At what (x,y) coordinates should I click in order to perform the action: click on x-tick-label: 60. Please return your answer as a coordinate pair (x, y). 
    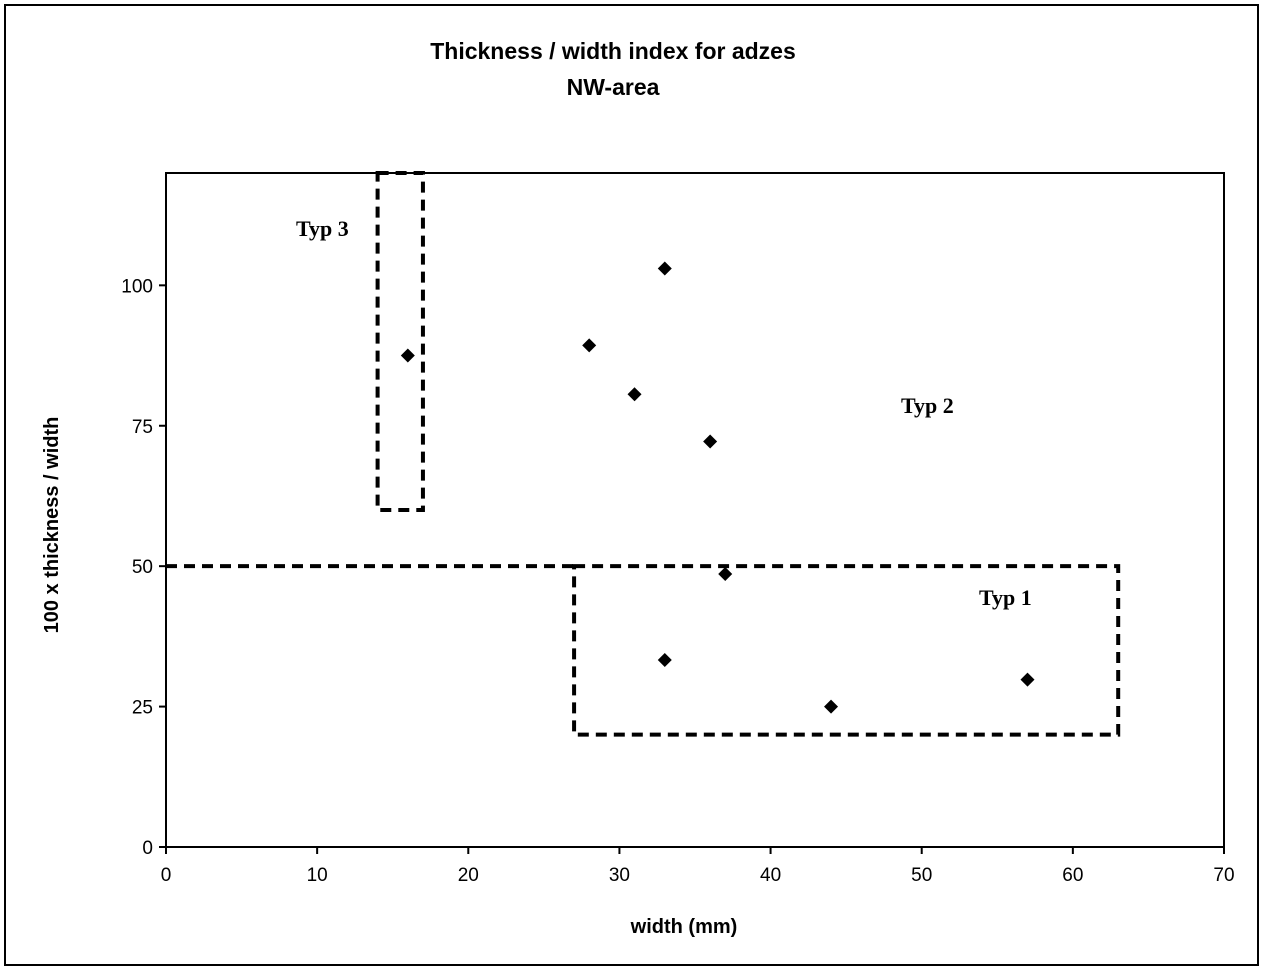
    Looking at the image, I should click on (1072, 875).